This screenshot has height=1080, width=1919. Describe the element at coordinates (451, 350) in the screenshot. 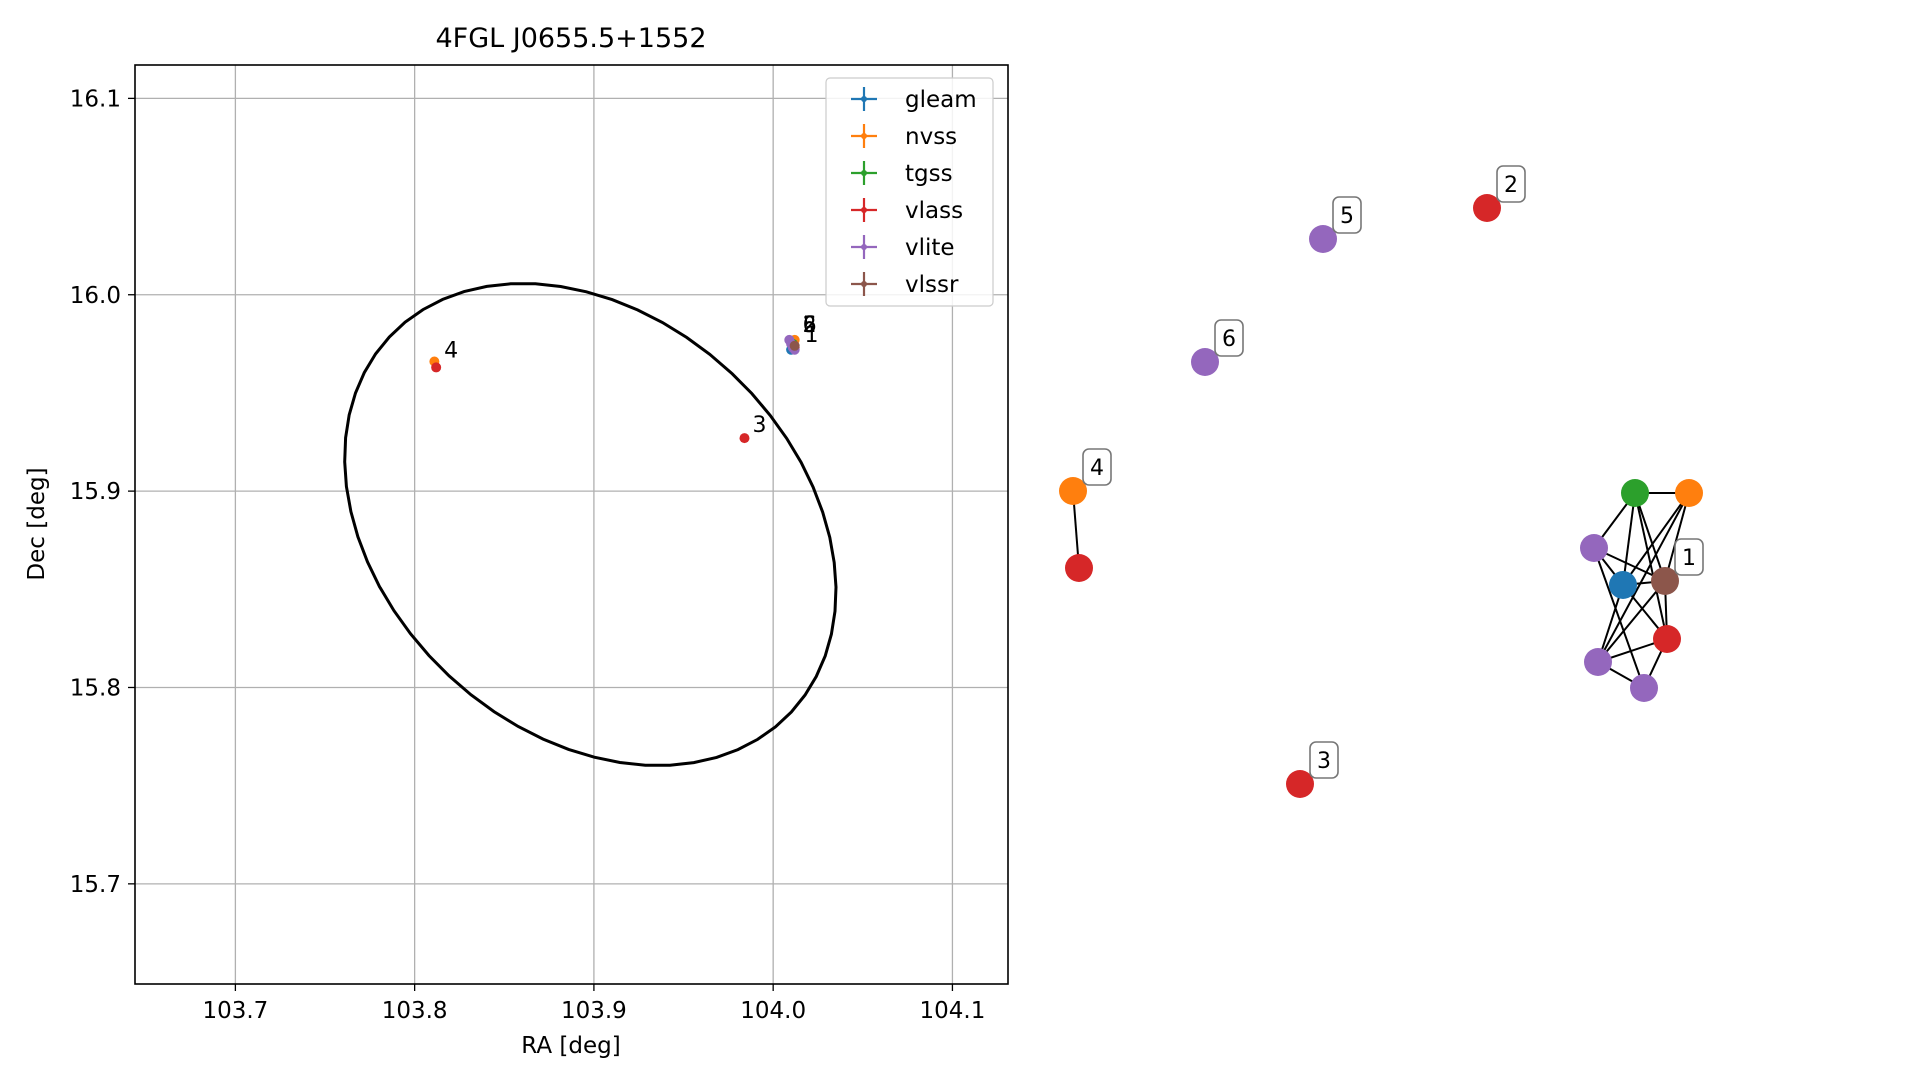

I see `point-annotation: 4` at that location.